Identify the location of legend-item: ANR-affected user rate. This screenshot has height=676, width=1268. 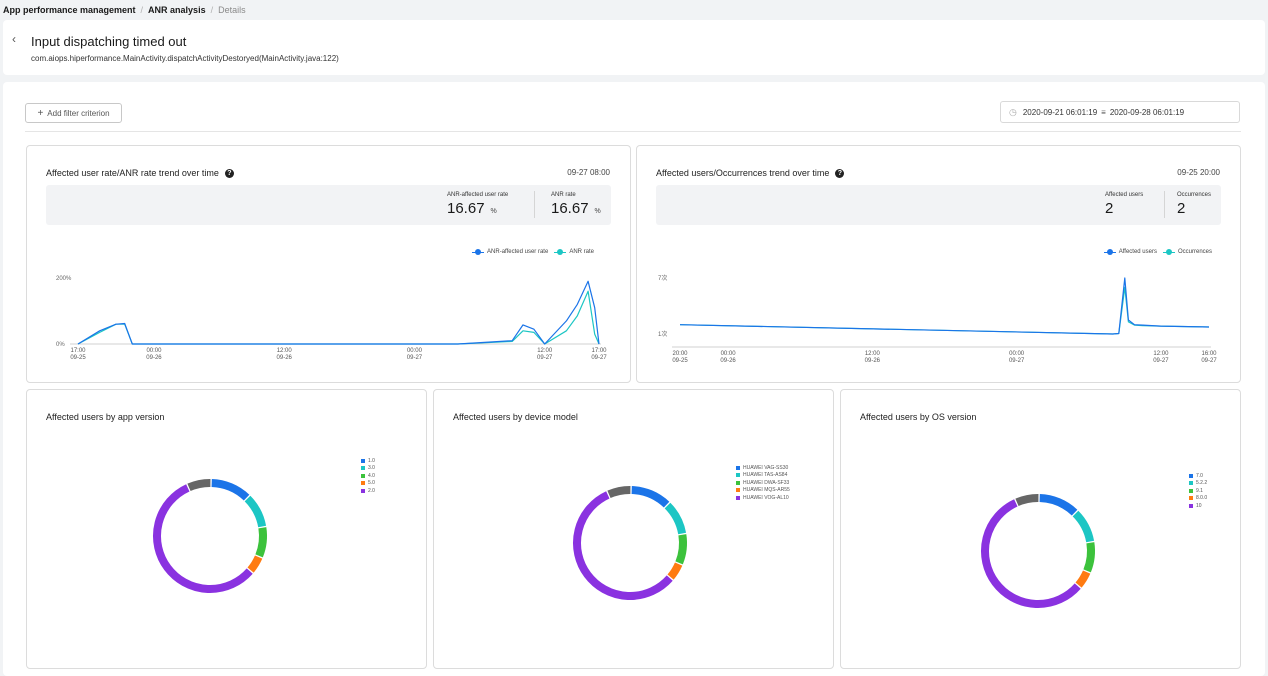
(510, 252).